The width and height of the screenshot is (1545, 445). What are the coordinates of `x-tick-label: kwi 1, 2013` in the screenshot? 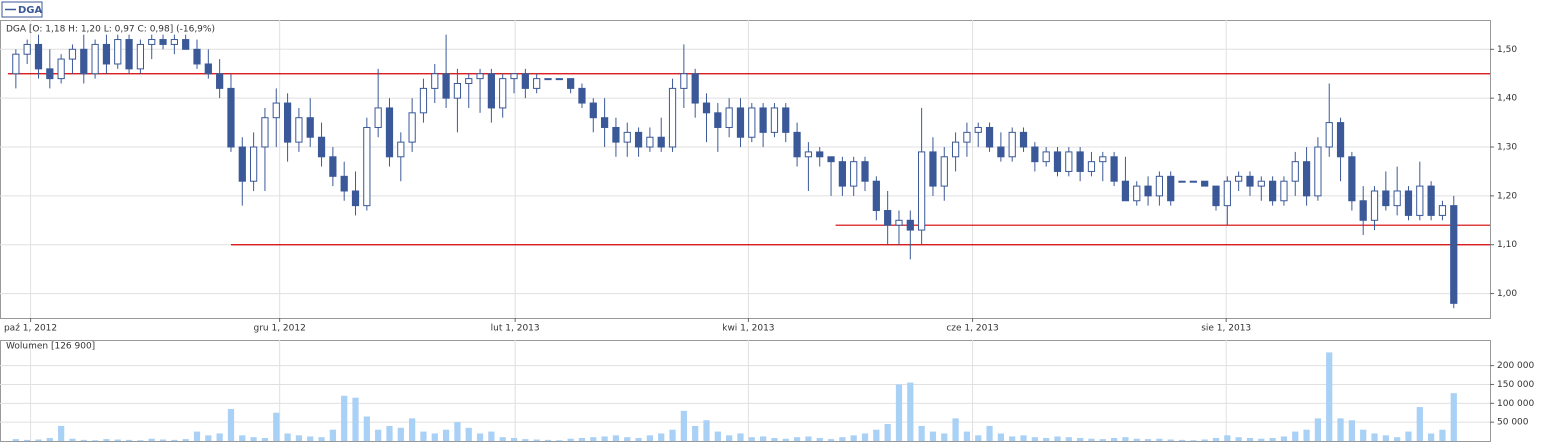 It's located at (748, 329).